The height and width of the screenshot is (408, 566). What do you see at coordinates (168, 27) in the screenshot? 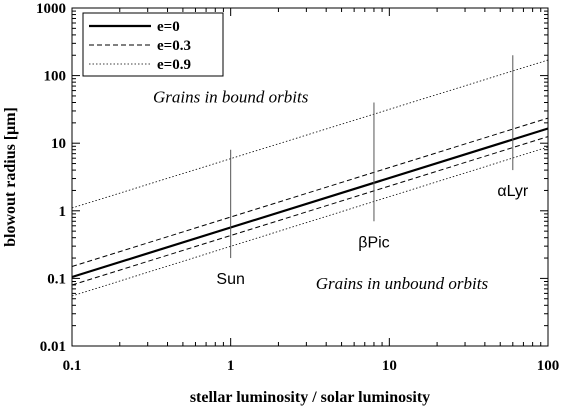
I see `legend-label: e=0` at bounding box center [168, 27].